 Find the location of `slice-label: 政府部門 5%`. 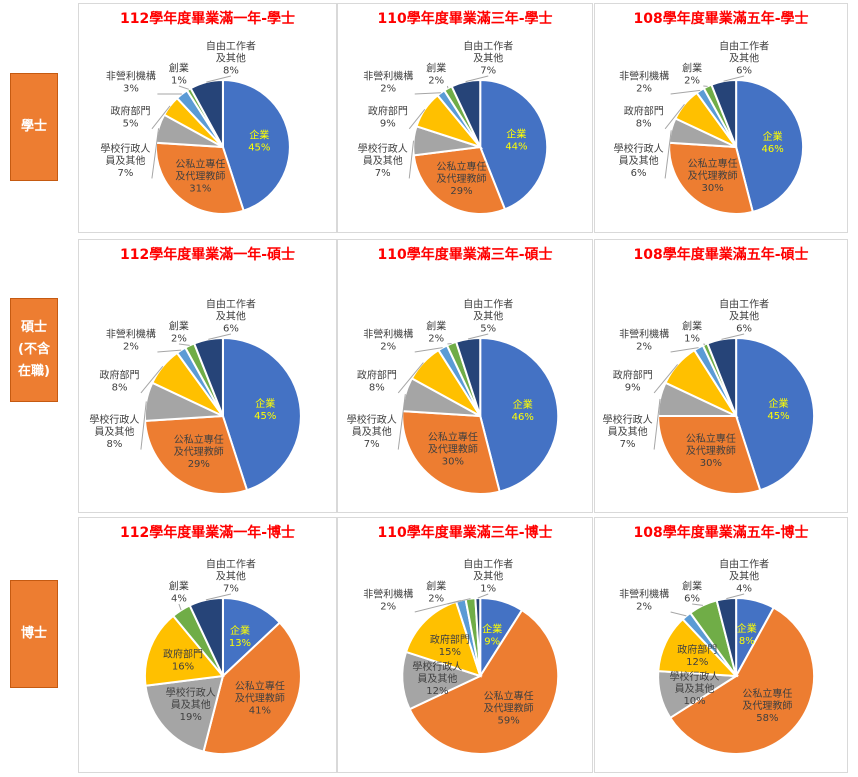

slice-label: 政府部門 5% is located at coordinates (131, 116).